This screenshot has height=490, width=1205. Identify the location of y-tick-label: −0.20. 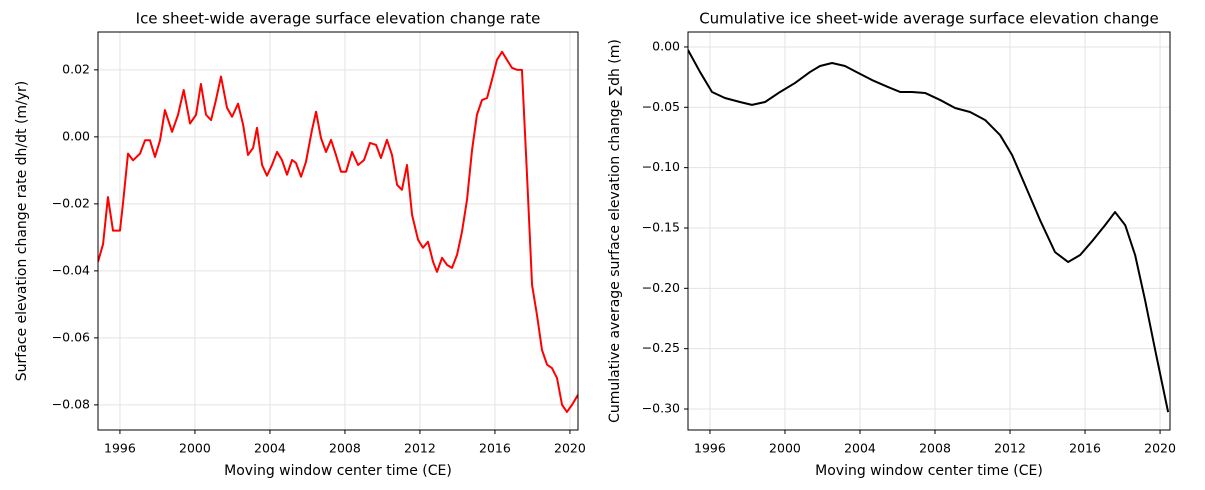
(661, 287).